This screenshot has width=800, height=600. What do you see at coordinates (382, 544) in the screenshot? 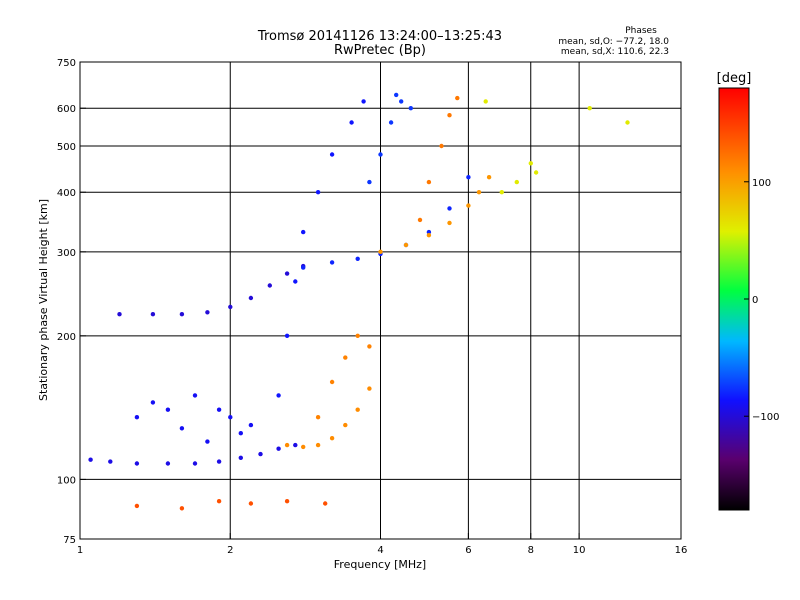
I see `x-ticks: 1 2 4 6 8 10 16` at bounding box center [382, 544].